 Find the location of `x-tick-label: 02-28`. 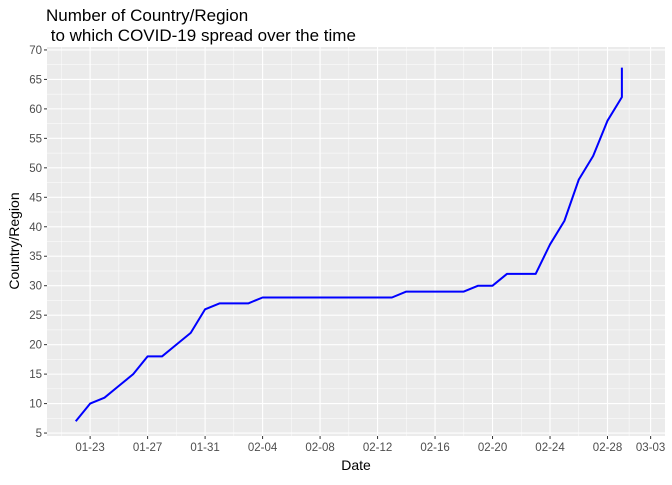

x-tick-label: 02-28 is located at coordinates (607, 448).